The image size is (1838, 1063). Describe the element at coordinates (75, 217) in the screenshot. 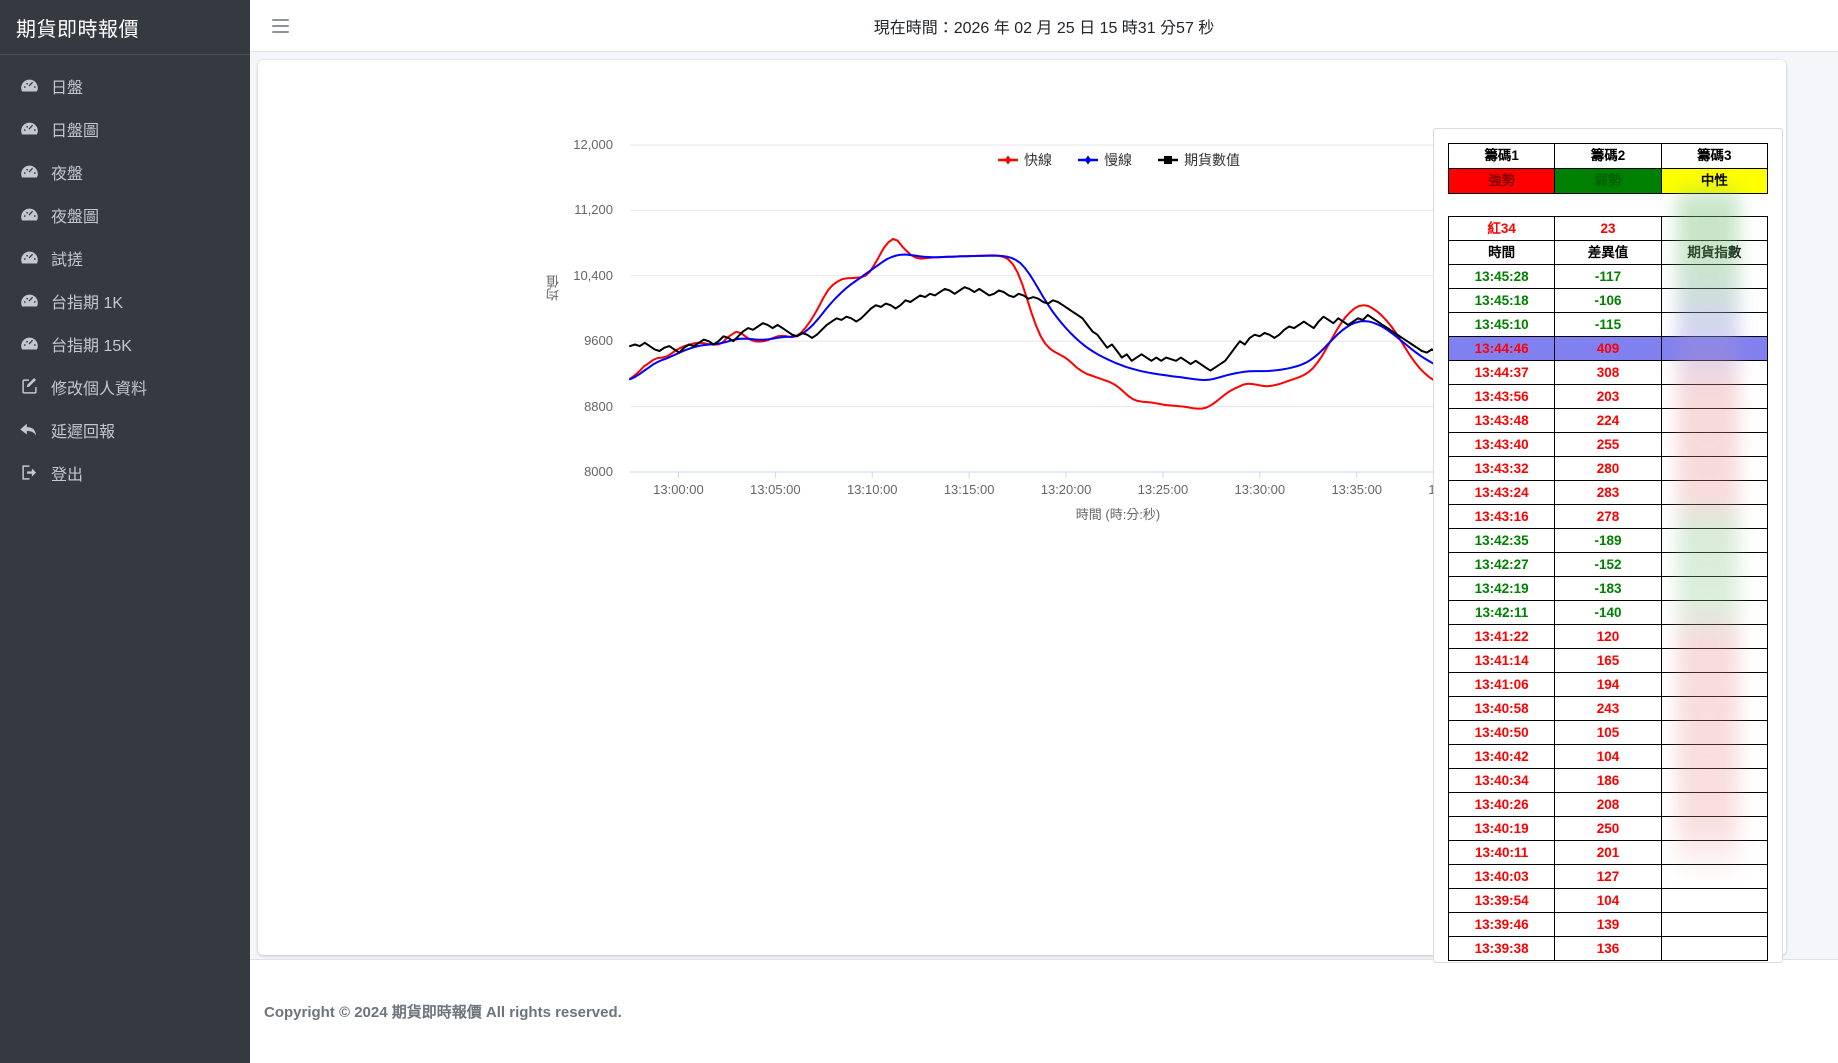

I see `sidebar-item-label: 夜盤圖` at that location.